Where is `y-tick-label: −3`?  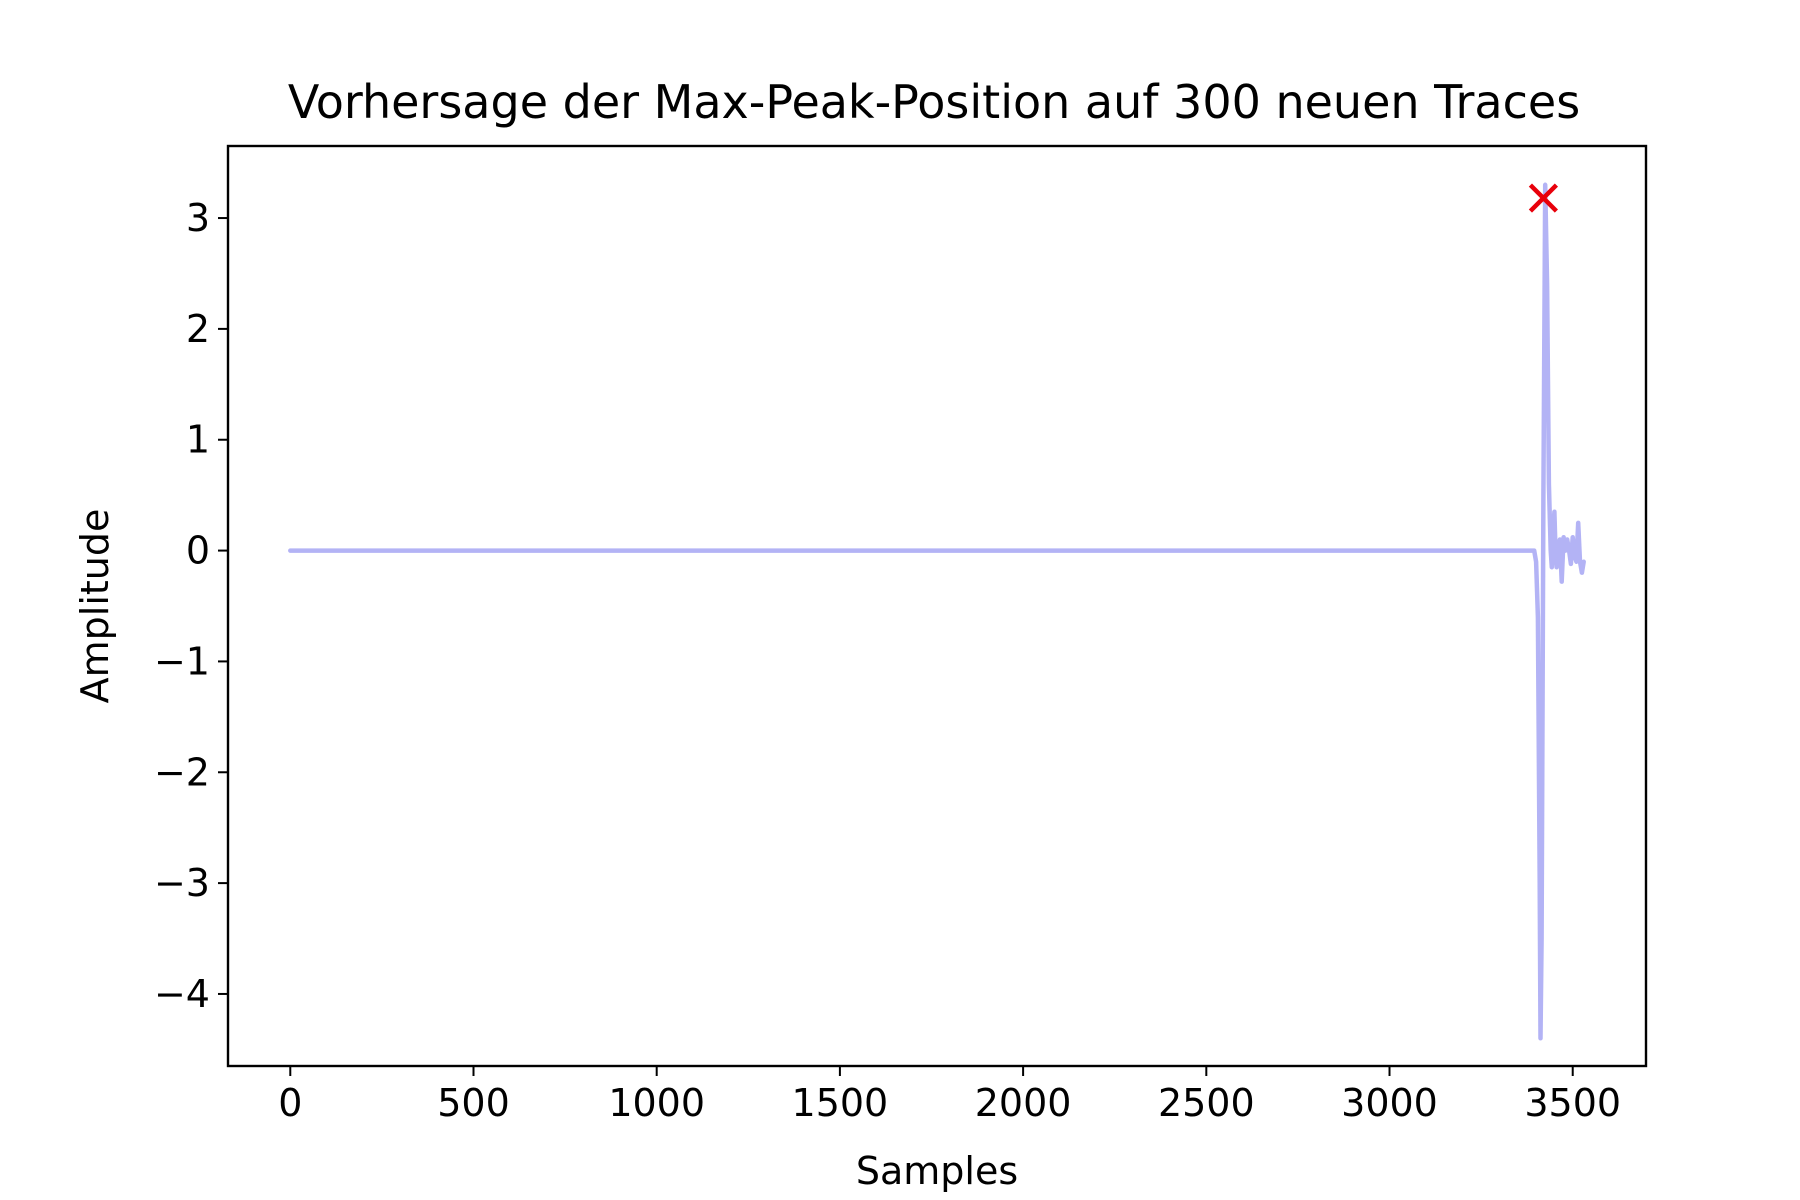
y-tick-label: −3 is located at coordinates (182, 883).